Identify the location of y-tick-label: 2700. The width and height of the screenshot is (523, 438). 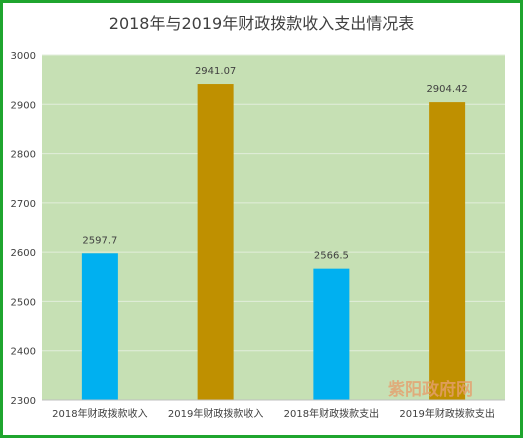
(23, 204).